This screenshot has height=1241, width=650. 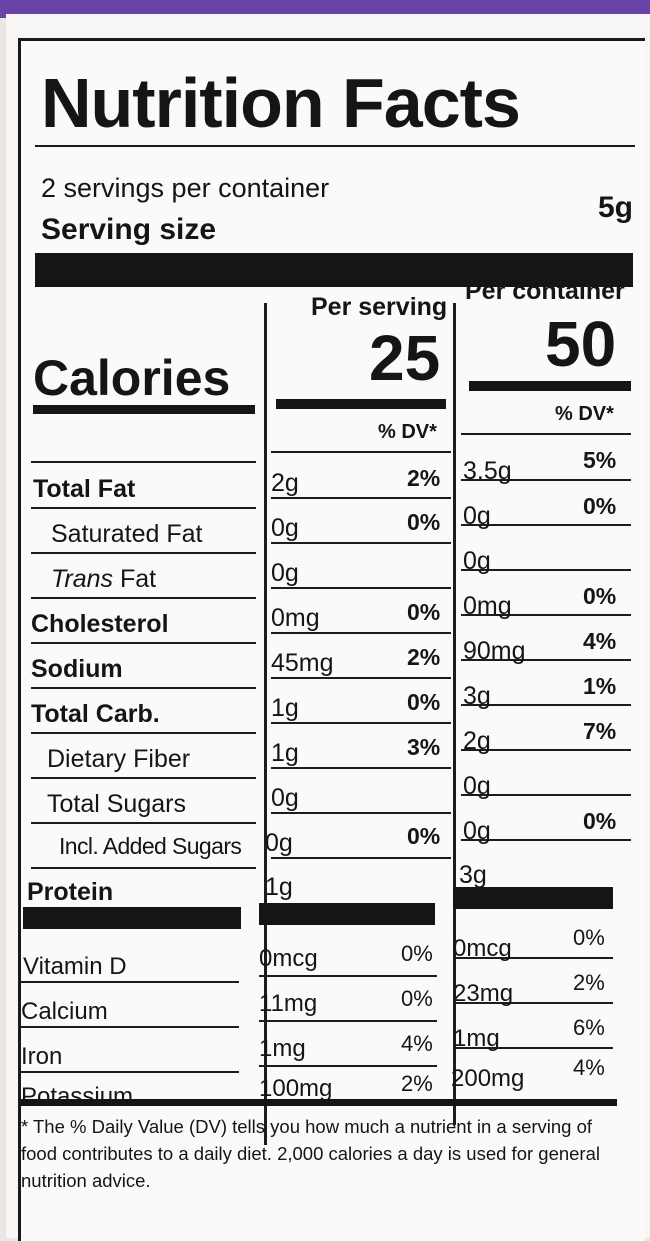 I want to click on servings-per-container: 2 servings per container, so click(x=185, y=188).